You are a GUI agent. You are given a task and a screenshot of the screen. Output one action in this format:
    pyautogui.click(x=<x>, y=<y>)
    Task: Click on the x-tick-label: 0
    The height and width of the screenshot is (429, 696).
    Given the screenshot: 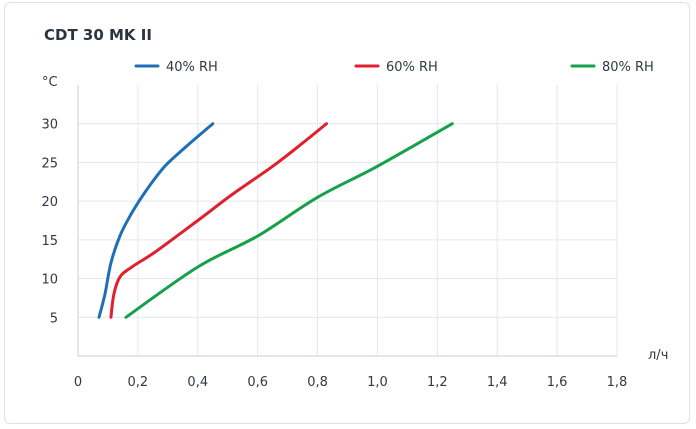 What is the action you would take?
    pyautogui.click(x=78, y=382)
    